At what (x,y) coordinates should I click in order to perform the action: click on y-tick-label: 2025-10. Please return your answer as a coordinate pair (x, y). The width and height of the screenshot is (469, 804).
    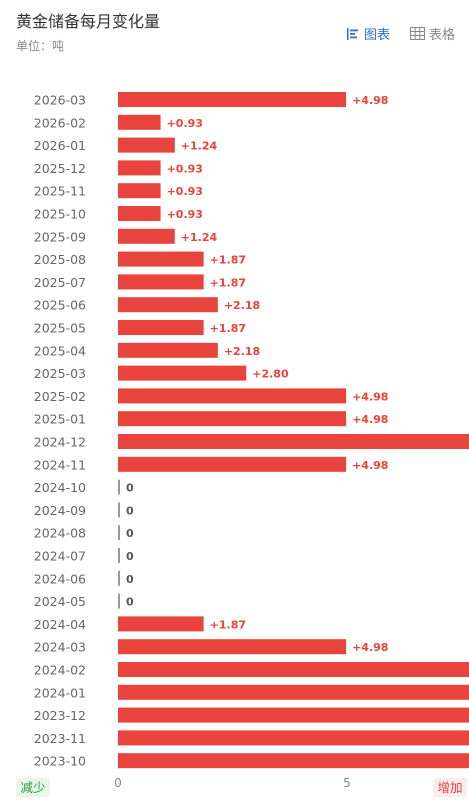
    Looking at the image, I should click on (60, 214).